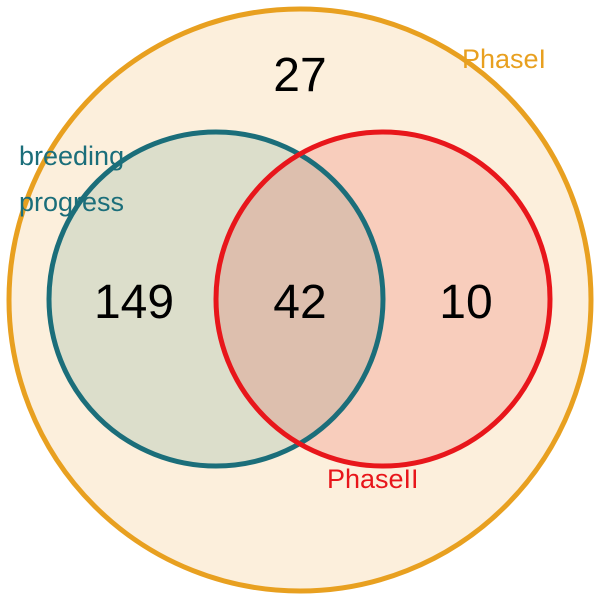 The width and height of the screenshot is (600, 600). Describe the element at coordinates (373, 479) in the screenshot. I see `phase2-label: PhaseII` at that location.